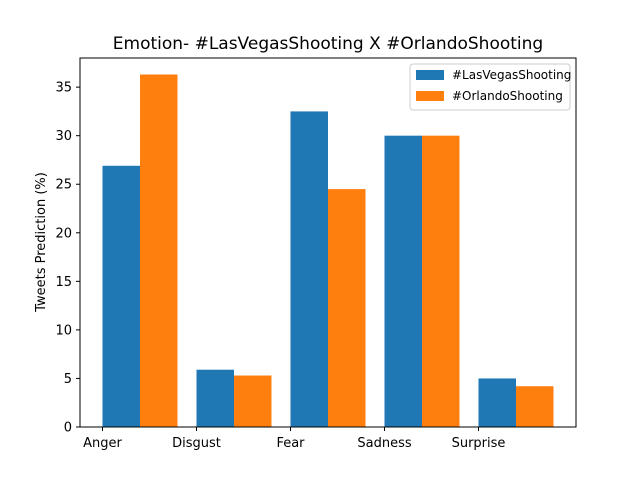 Image resolution: width=640 pixels, height=480 pixels. I want to click on bar-orlando-disgust, so click(253, 401).